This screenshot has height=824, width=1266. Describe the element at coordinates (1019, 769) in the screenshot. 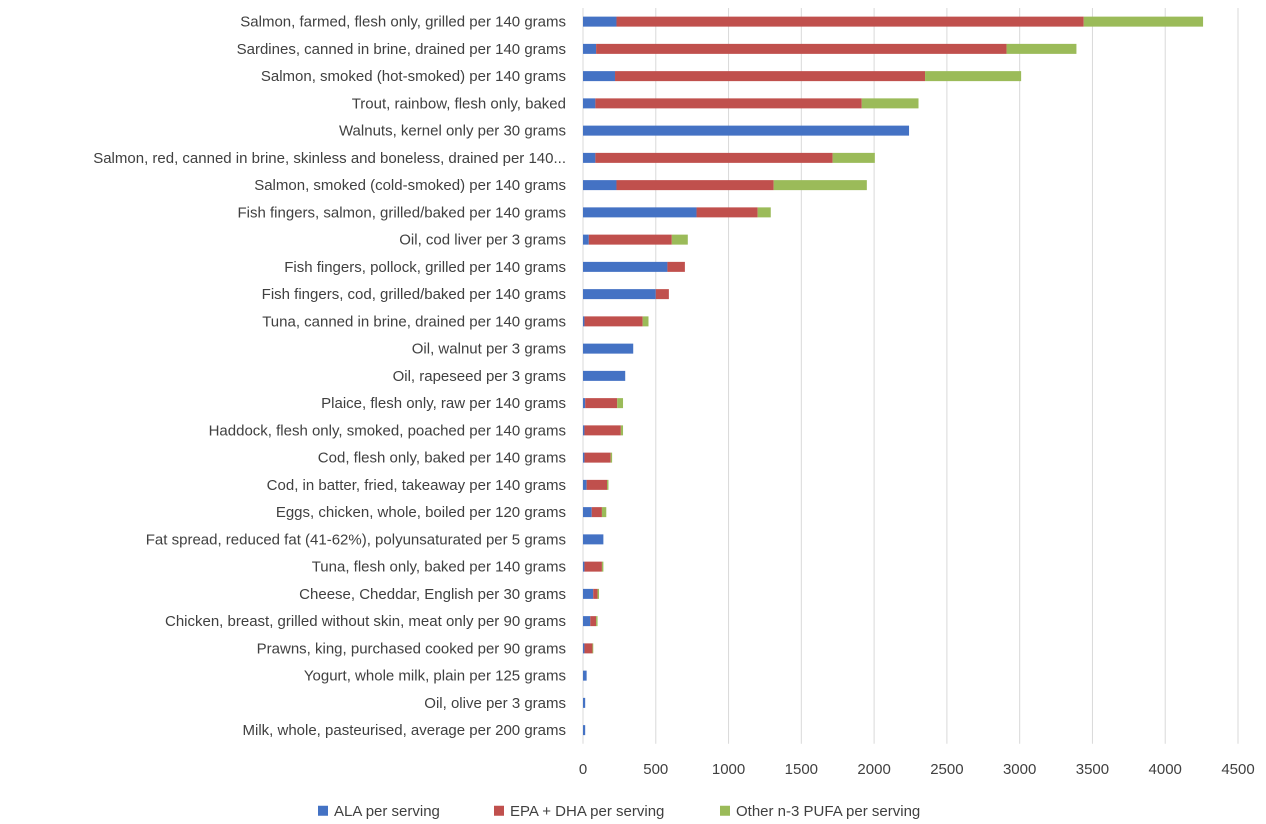

I see `x-tick-label: 3000` at that location.